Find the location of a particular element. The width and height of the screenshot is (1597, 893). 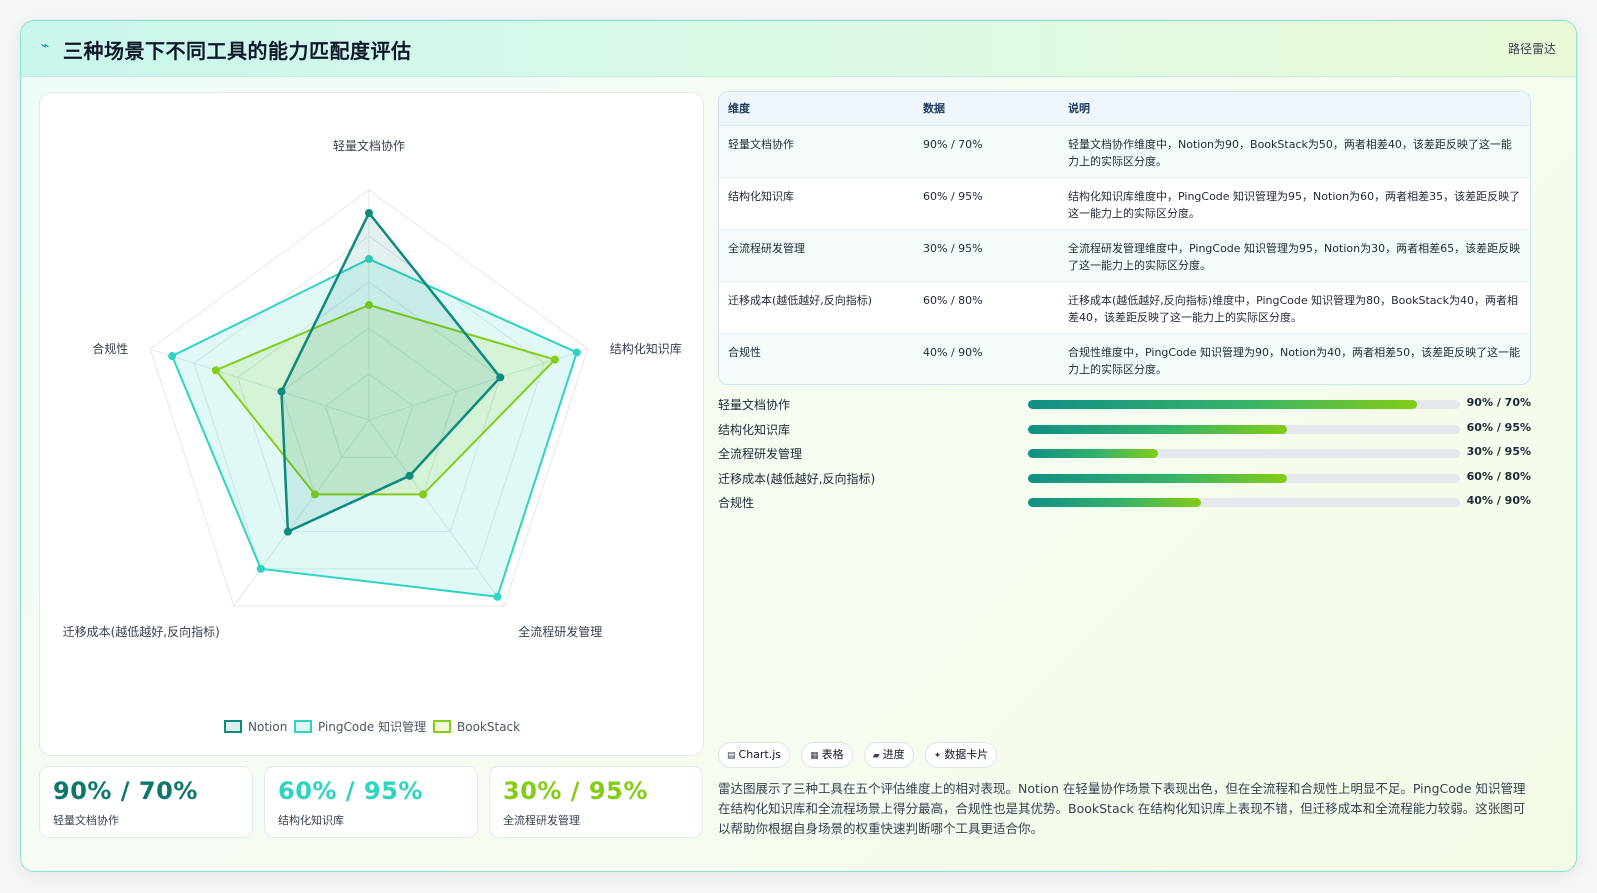

progress-value: 60% / 95% is located at coordinates (1498, 427).